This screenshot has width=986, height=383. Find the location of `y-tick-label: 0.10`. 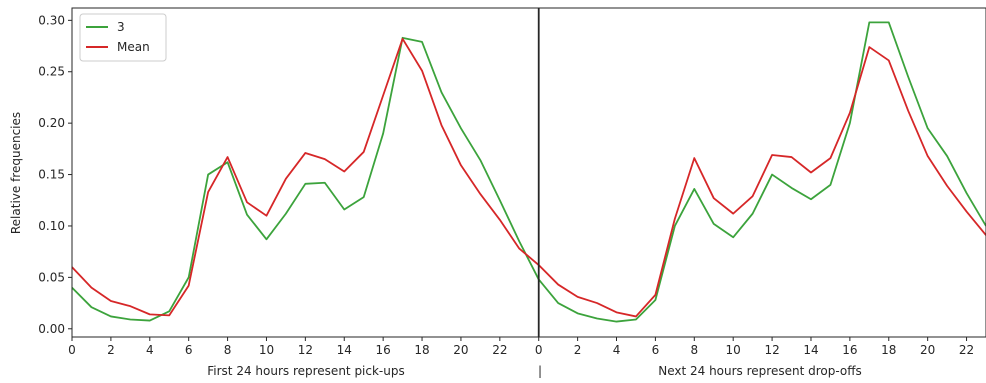

y-tick-label: 0.10 is located at coordinates (51, 226).